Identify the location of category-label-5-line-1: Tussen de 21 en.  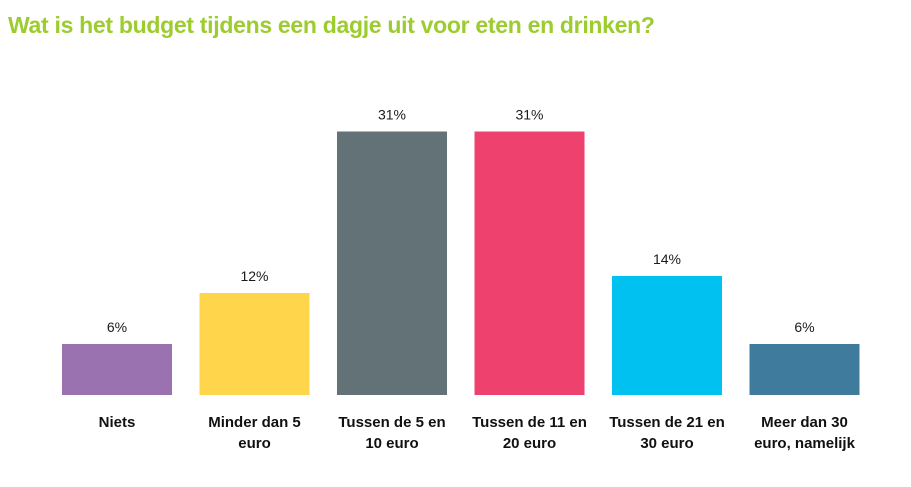
(667, 422).